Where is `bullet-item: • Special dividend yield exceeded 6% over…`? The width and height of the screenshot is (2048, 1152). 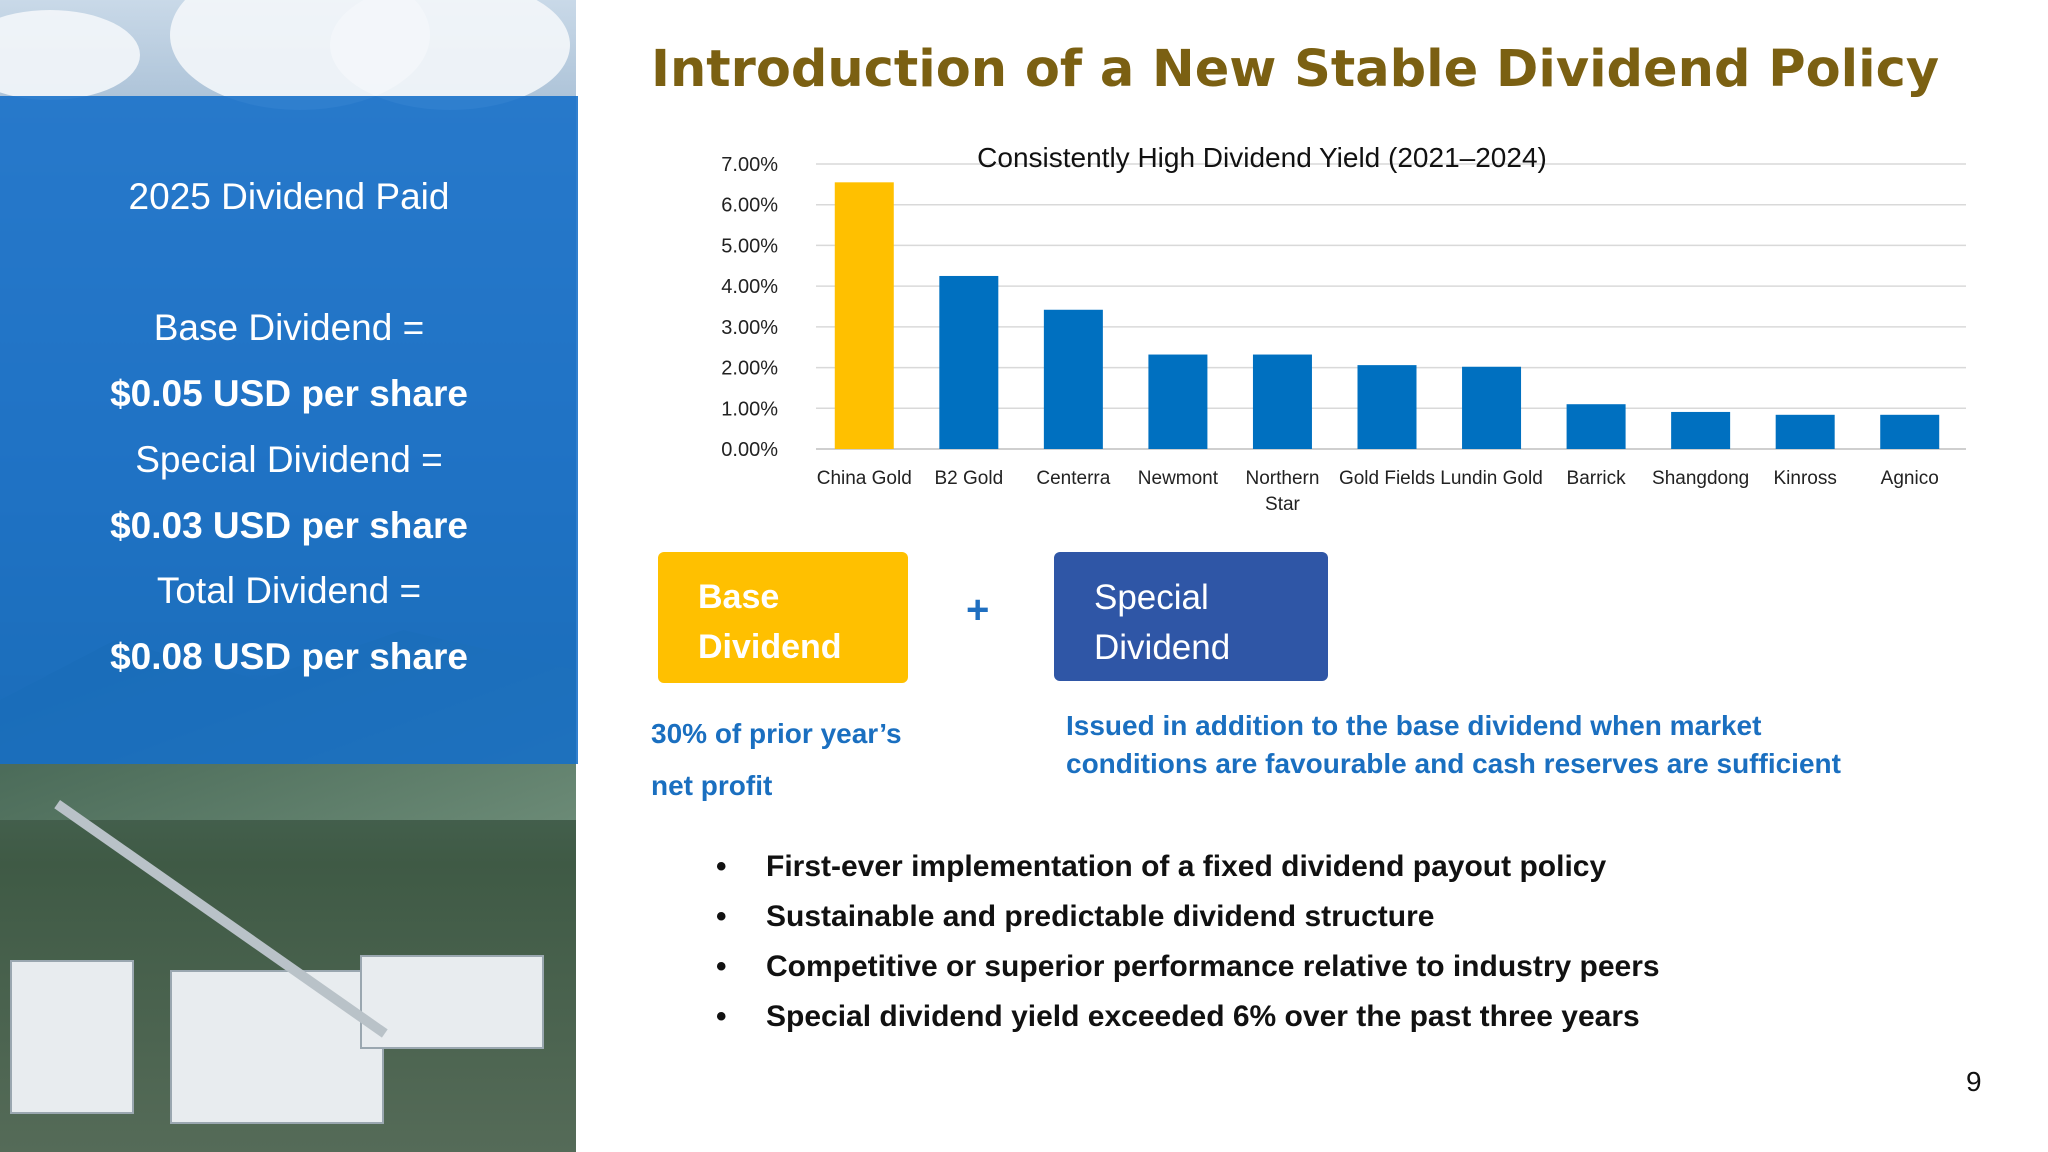 bullet-item: • Special dividend yield exceeded 6% over… is located at coordinates (1180, 1017).